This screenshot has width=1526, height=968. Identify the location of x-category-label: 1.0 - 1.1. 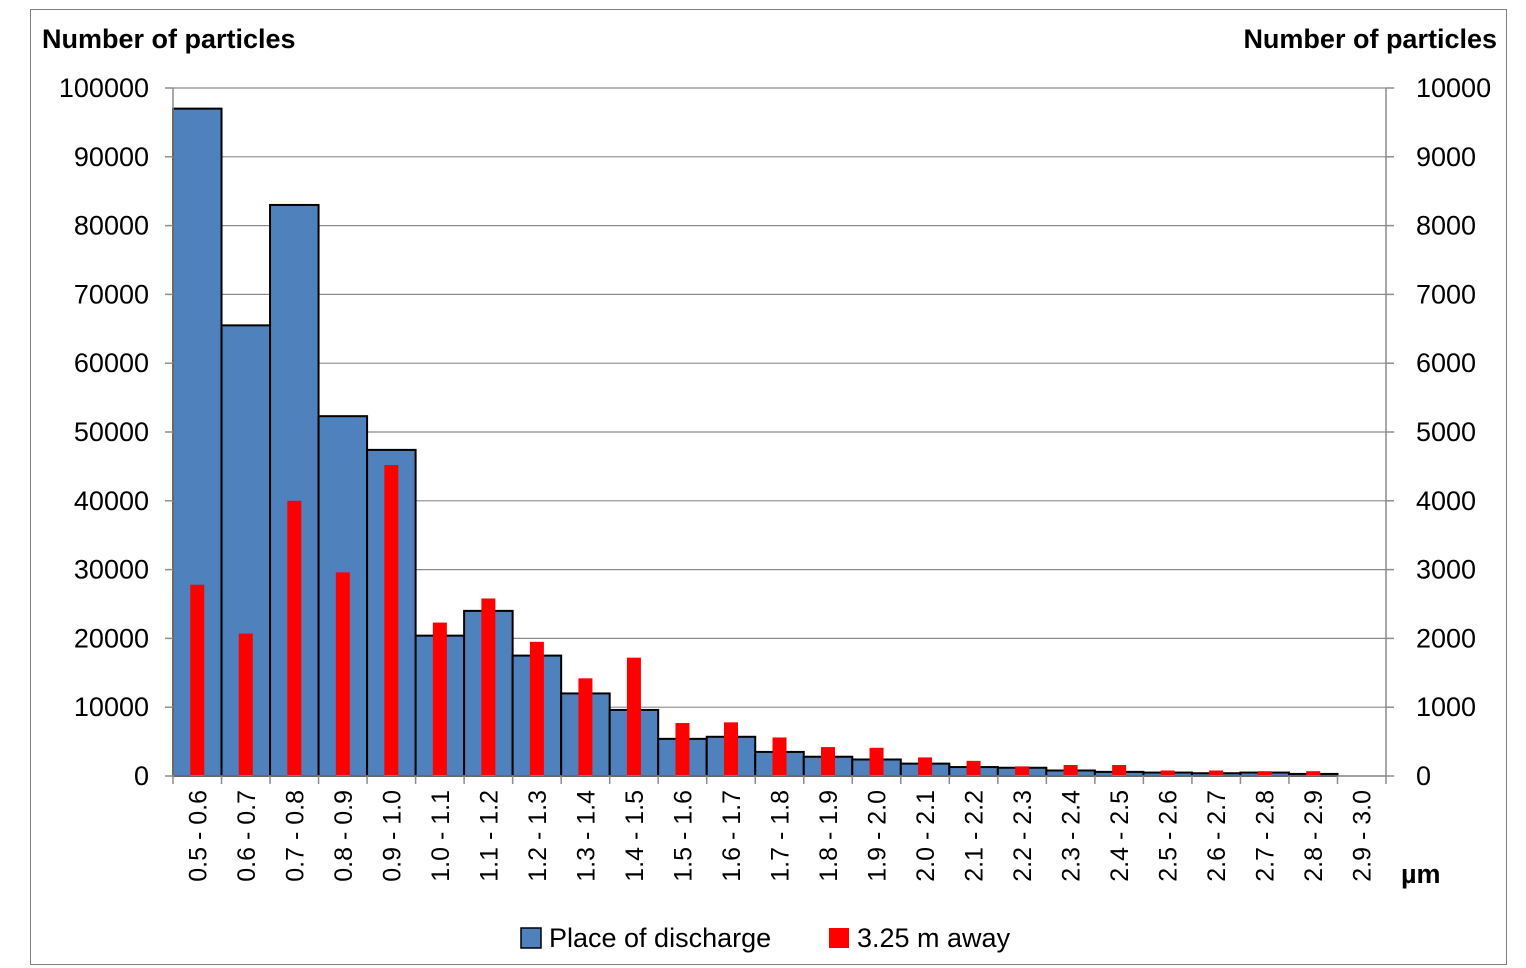
(441, 836).